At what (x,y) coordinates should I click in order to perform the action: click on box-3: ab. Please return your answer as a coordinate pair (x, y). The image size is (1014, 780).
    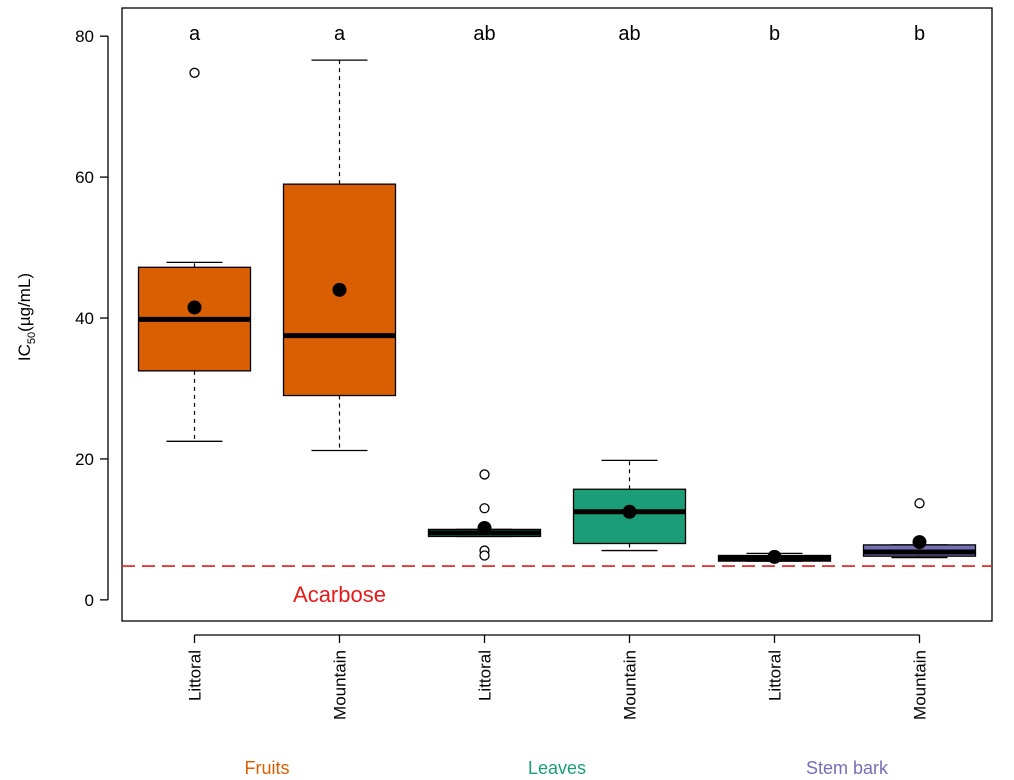
    Looking at the image, I should click on (484, 292).